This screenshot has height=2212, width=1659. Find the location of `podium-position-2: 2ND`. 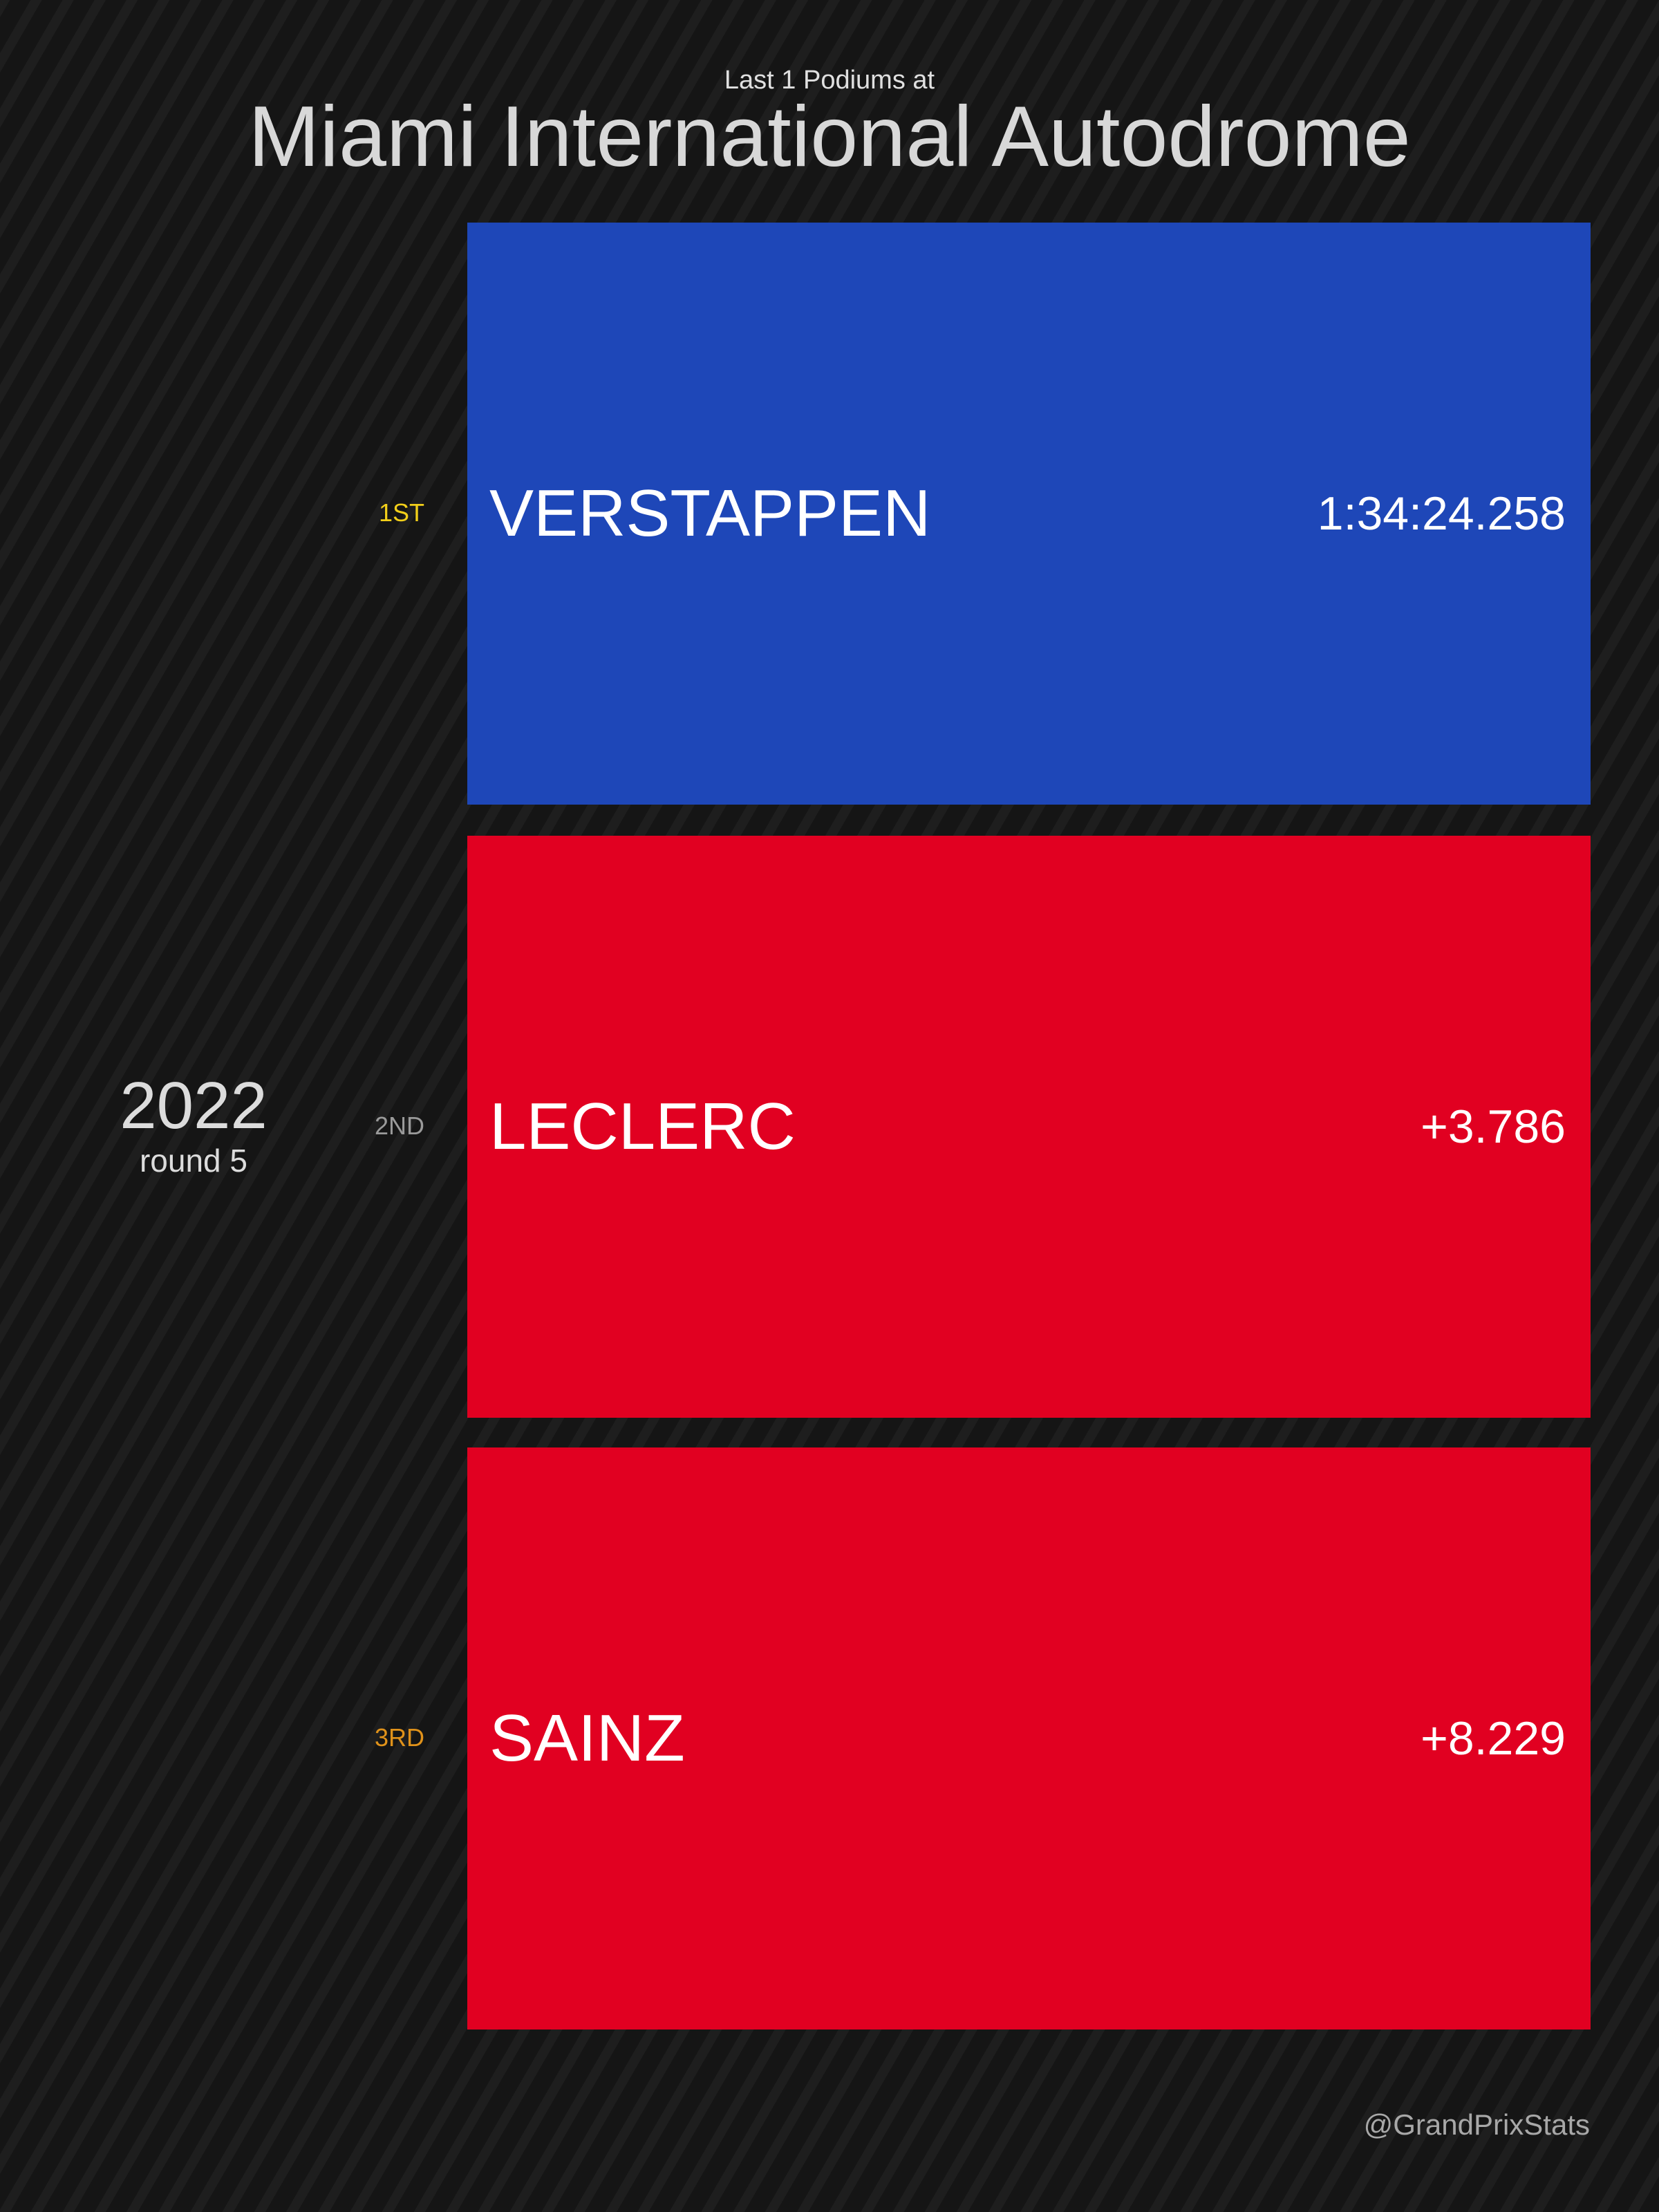

podium-position-2: 2ND is located at coordinates (399, 1126).